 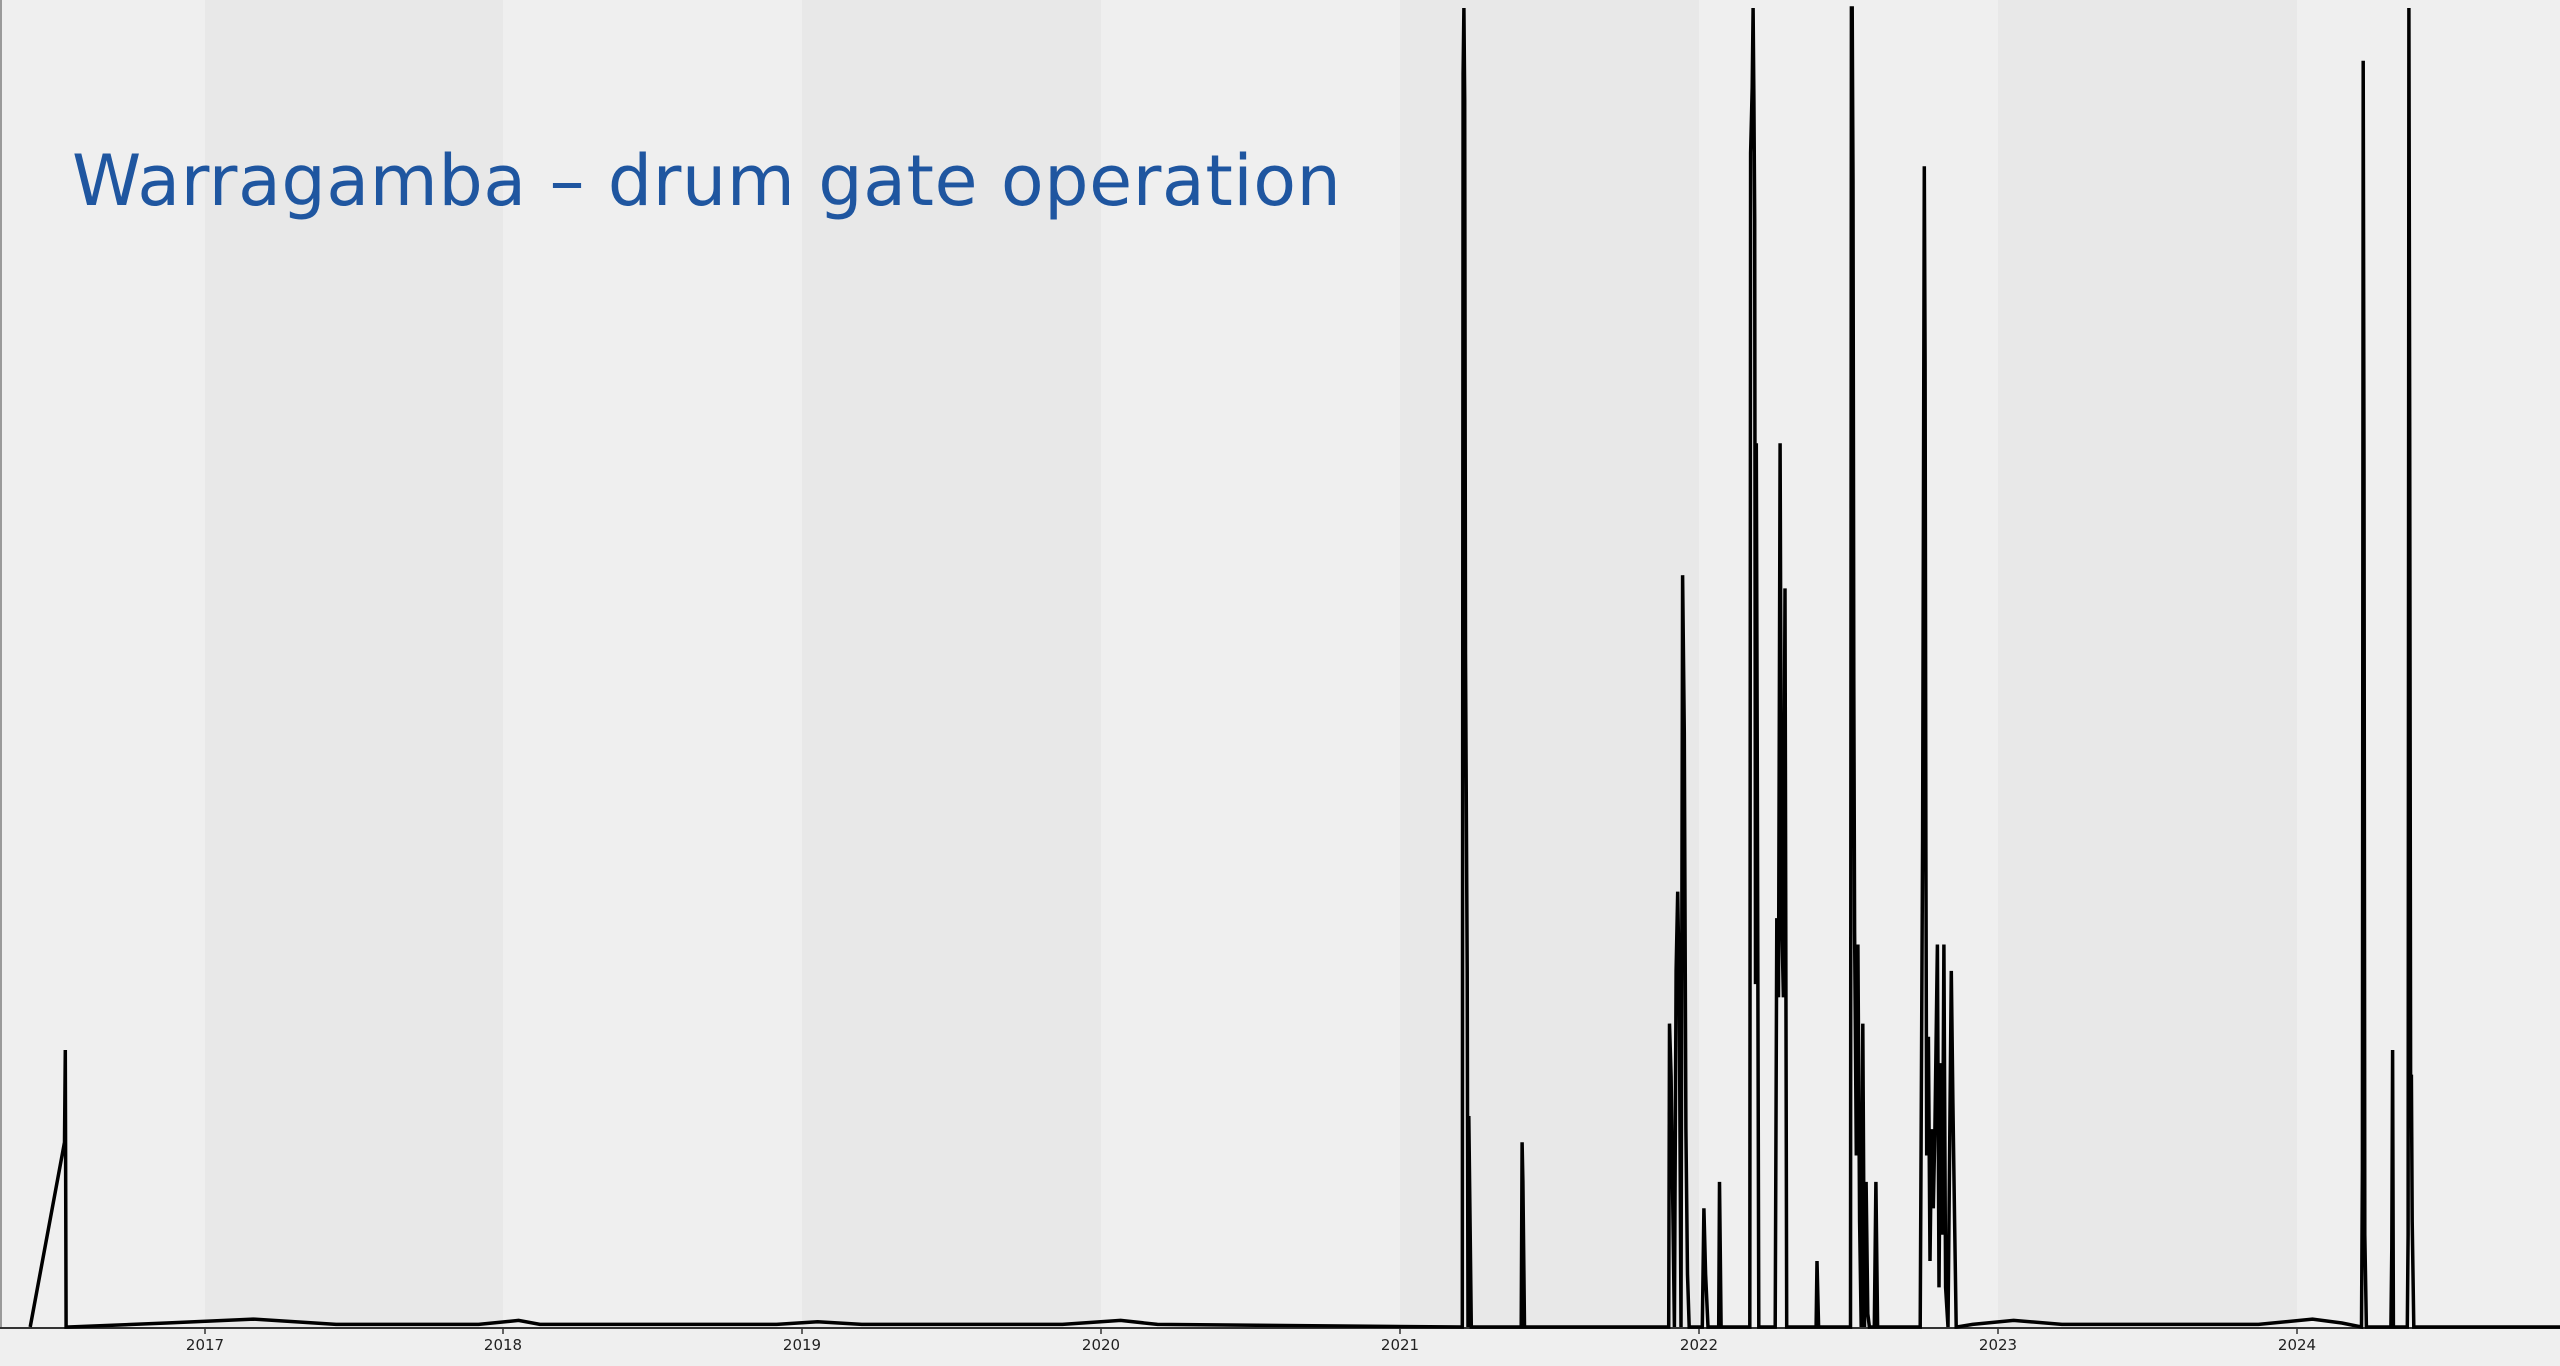 What do you see at coordinates (503, 1345) in the screenshot?
I see `x-tick-label: 2018` at bounding box center [503, 1345].